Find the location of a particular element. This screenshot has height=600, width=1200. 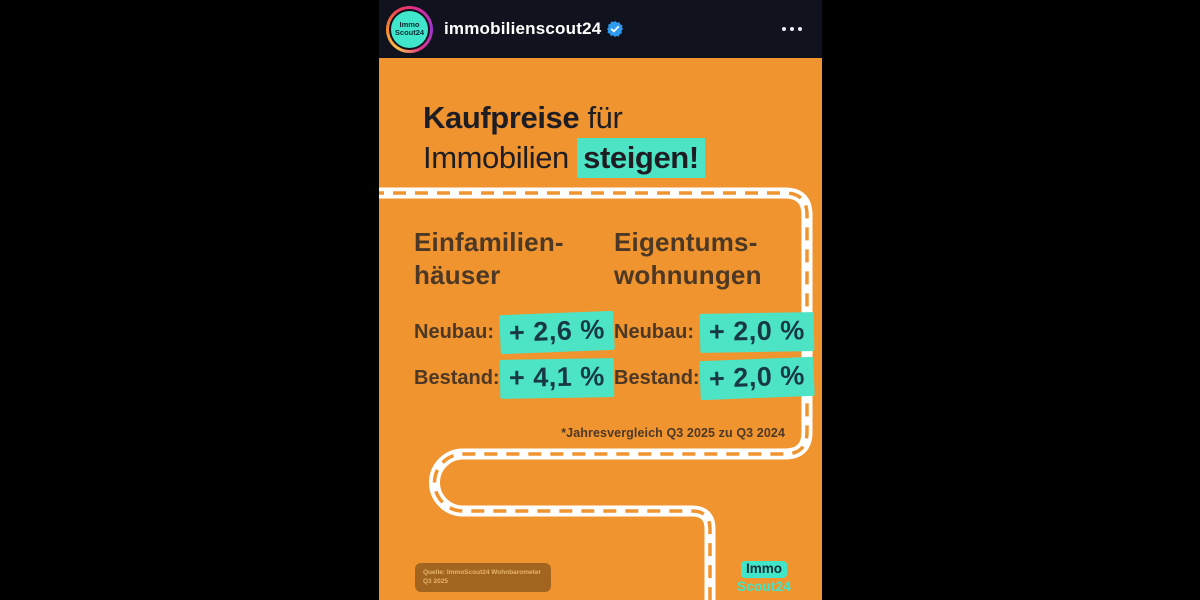

avatar-ring-gap: Immo Scout24 is located at coordinates (409, 29).